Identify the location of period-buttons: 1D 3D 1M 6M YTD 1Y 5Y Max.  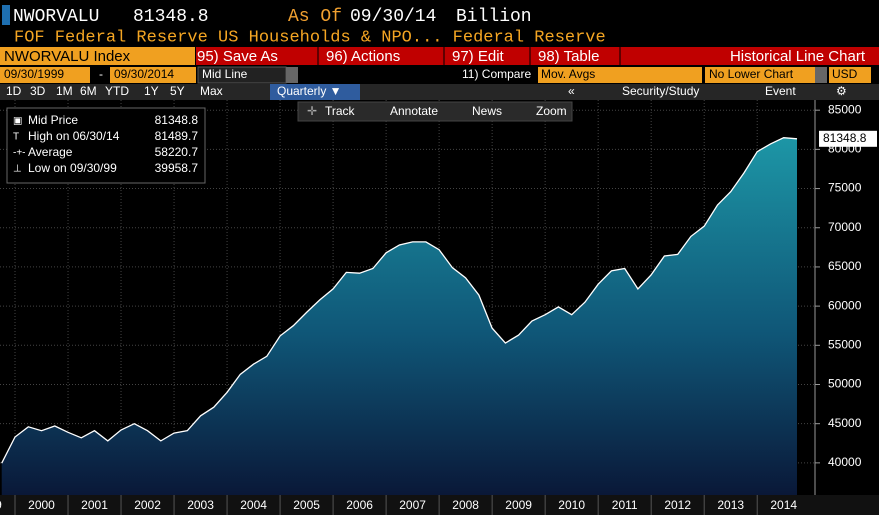
(114, 91).